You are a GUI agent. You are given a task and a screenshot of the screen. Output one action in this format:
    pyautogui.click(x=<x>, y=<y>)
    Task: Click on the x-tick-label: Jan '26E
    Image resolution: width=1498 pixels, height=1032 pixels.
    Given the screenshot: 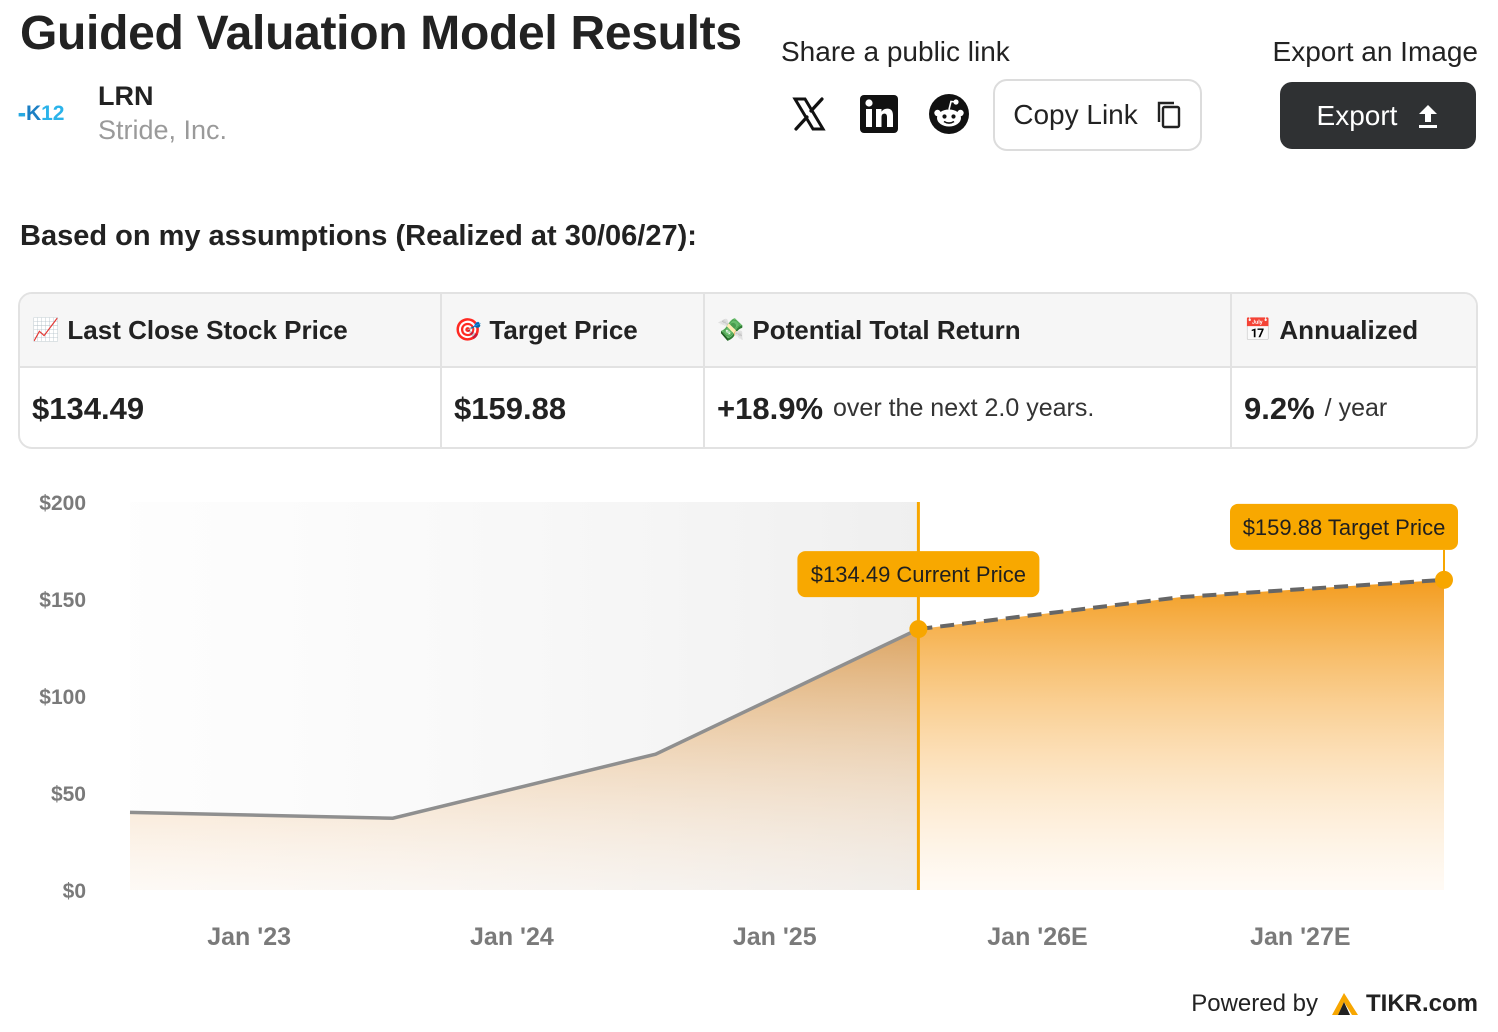 What is the action you would take?
    pyautogui.click(x=1037, y=937)
    